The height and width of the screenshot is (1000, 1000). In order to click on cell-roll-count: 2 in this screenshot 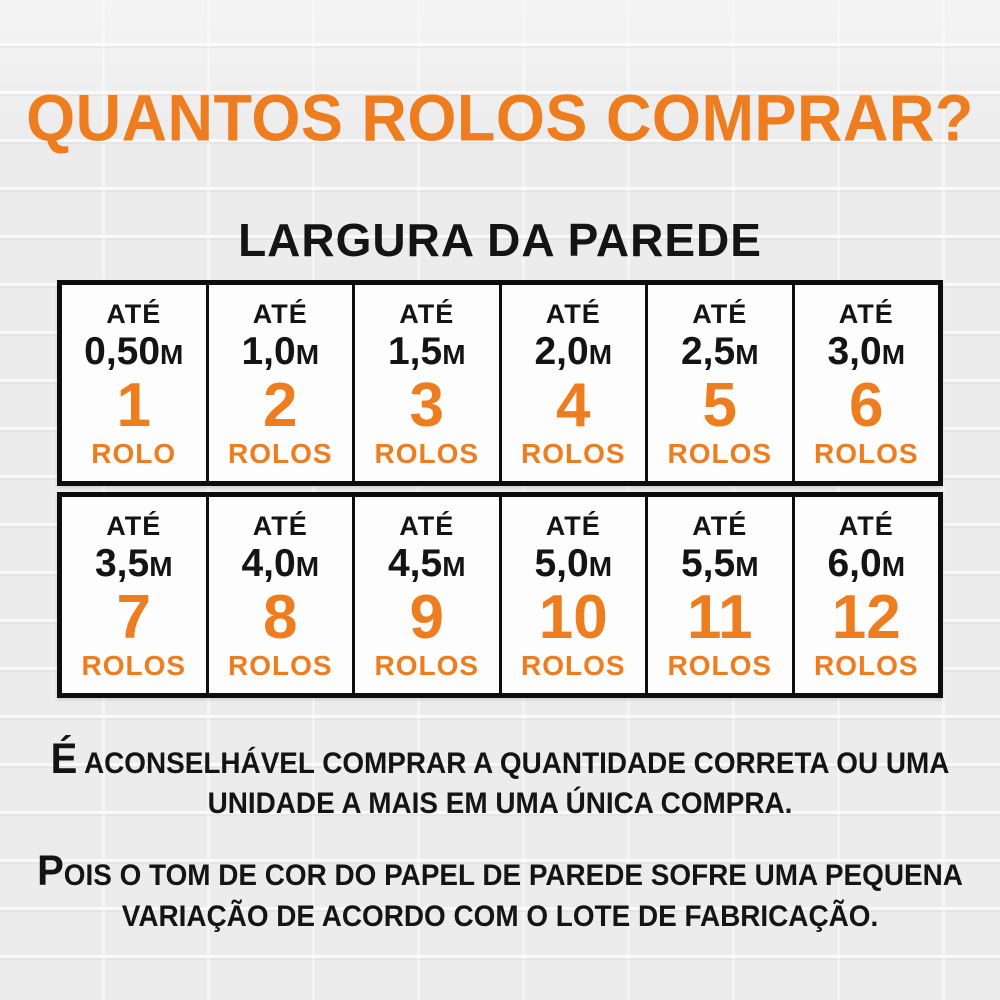, I will do `click(280, 406)`.